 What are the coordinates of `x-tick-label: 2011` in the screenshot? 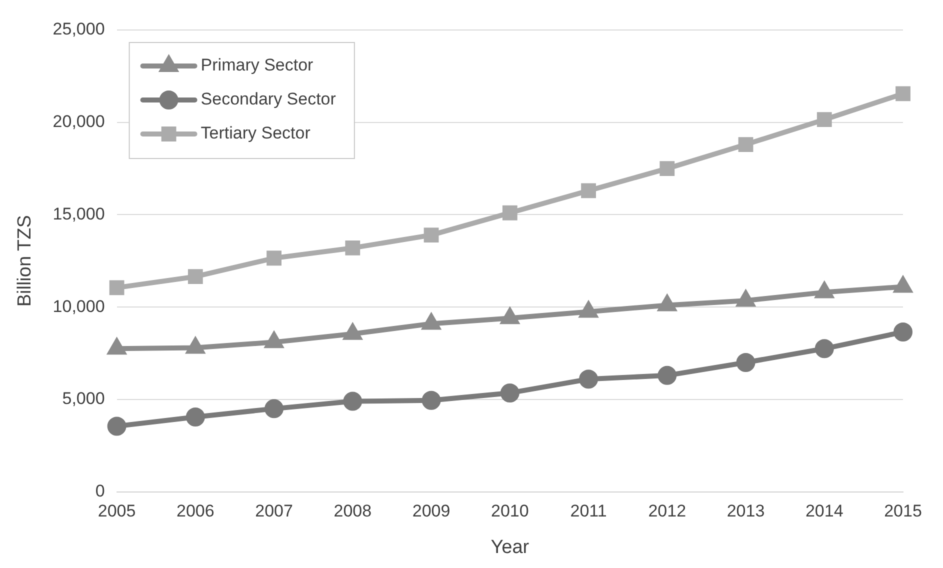 It's located at (588, 511).